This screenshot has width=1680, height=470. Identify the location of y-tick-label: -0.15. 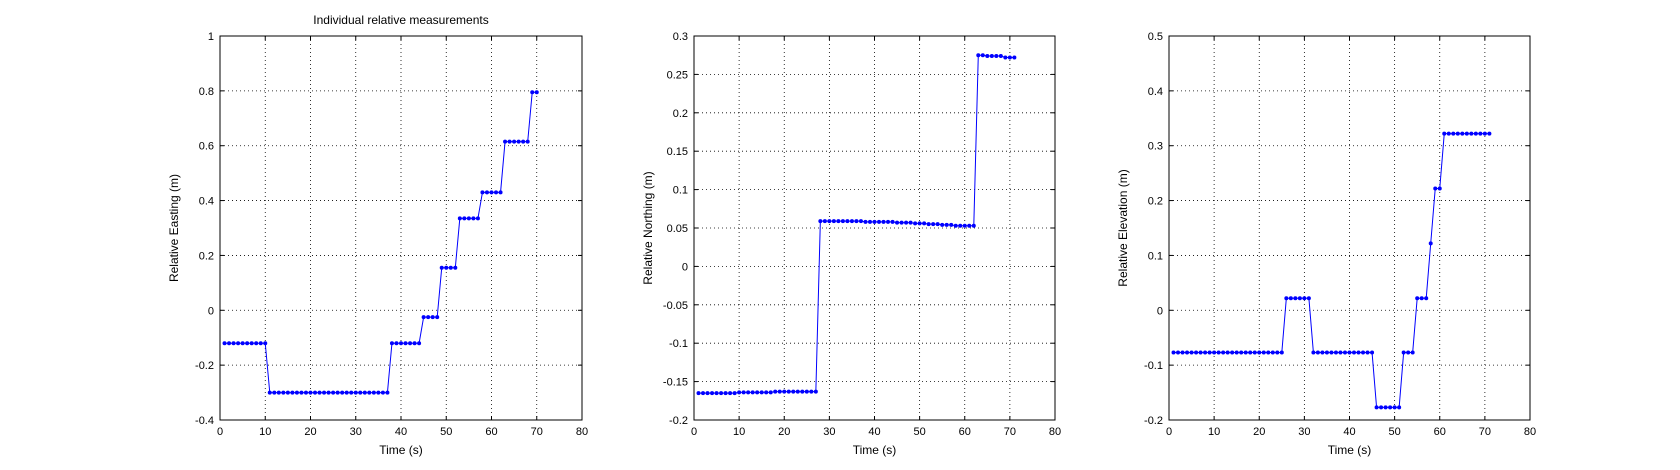
(675, 383).